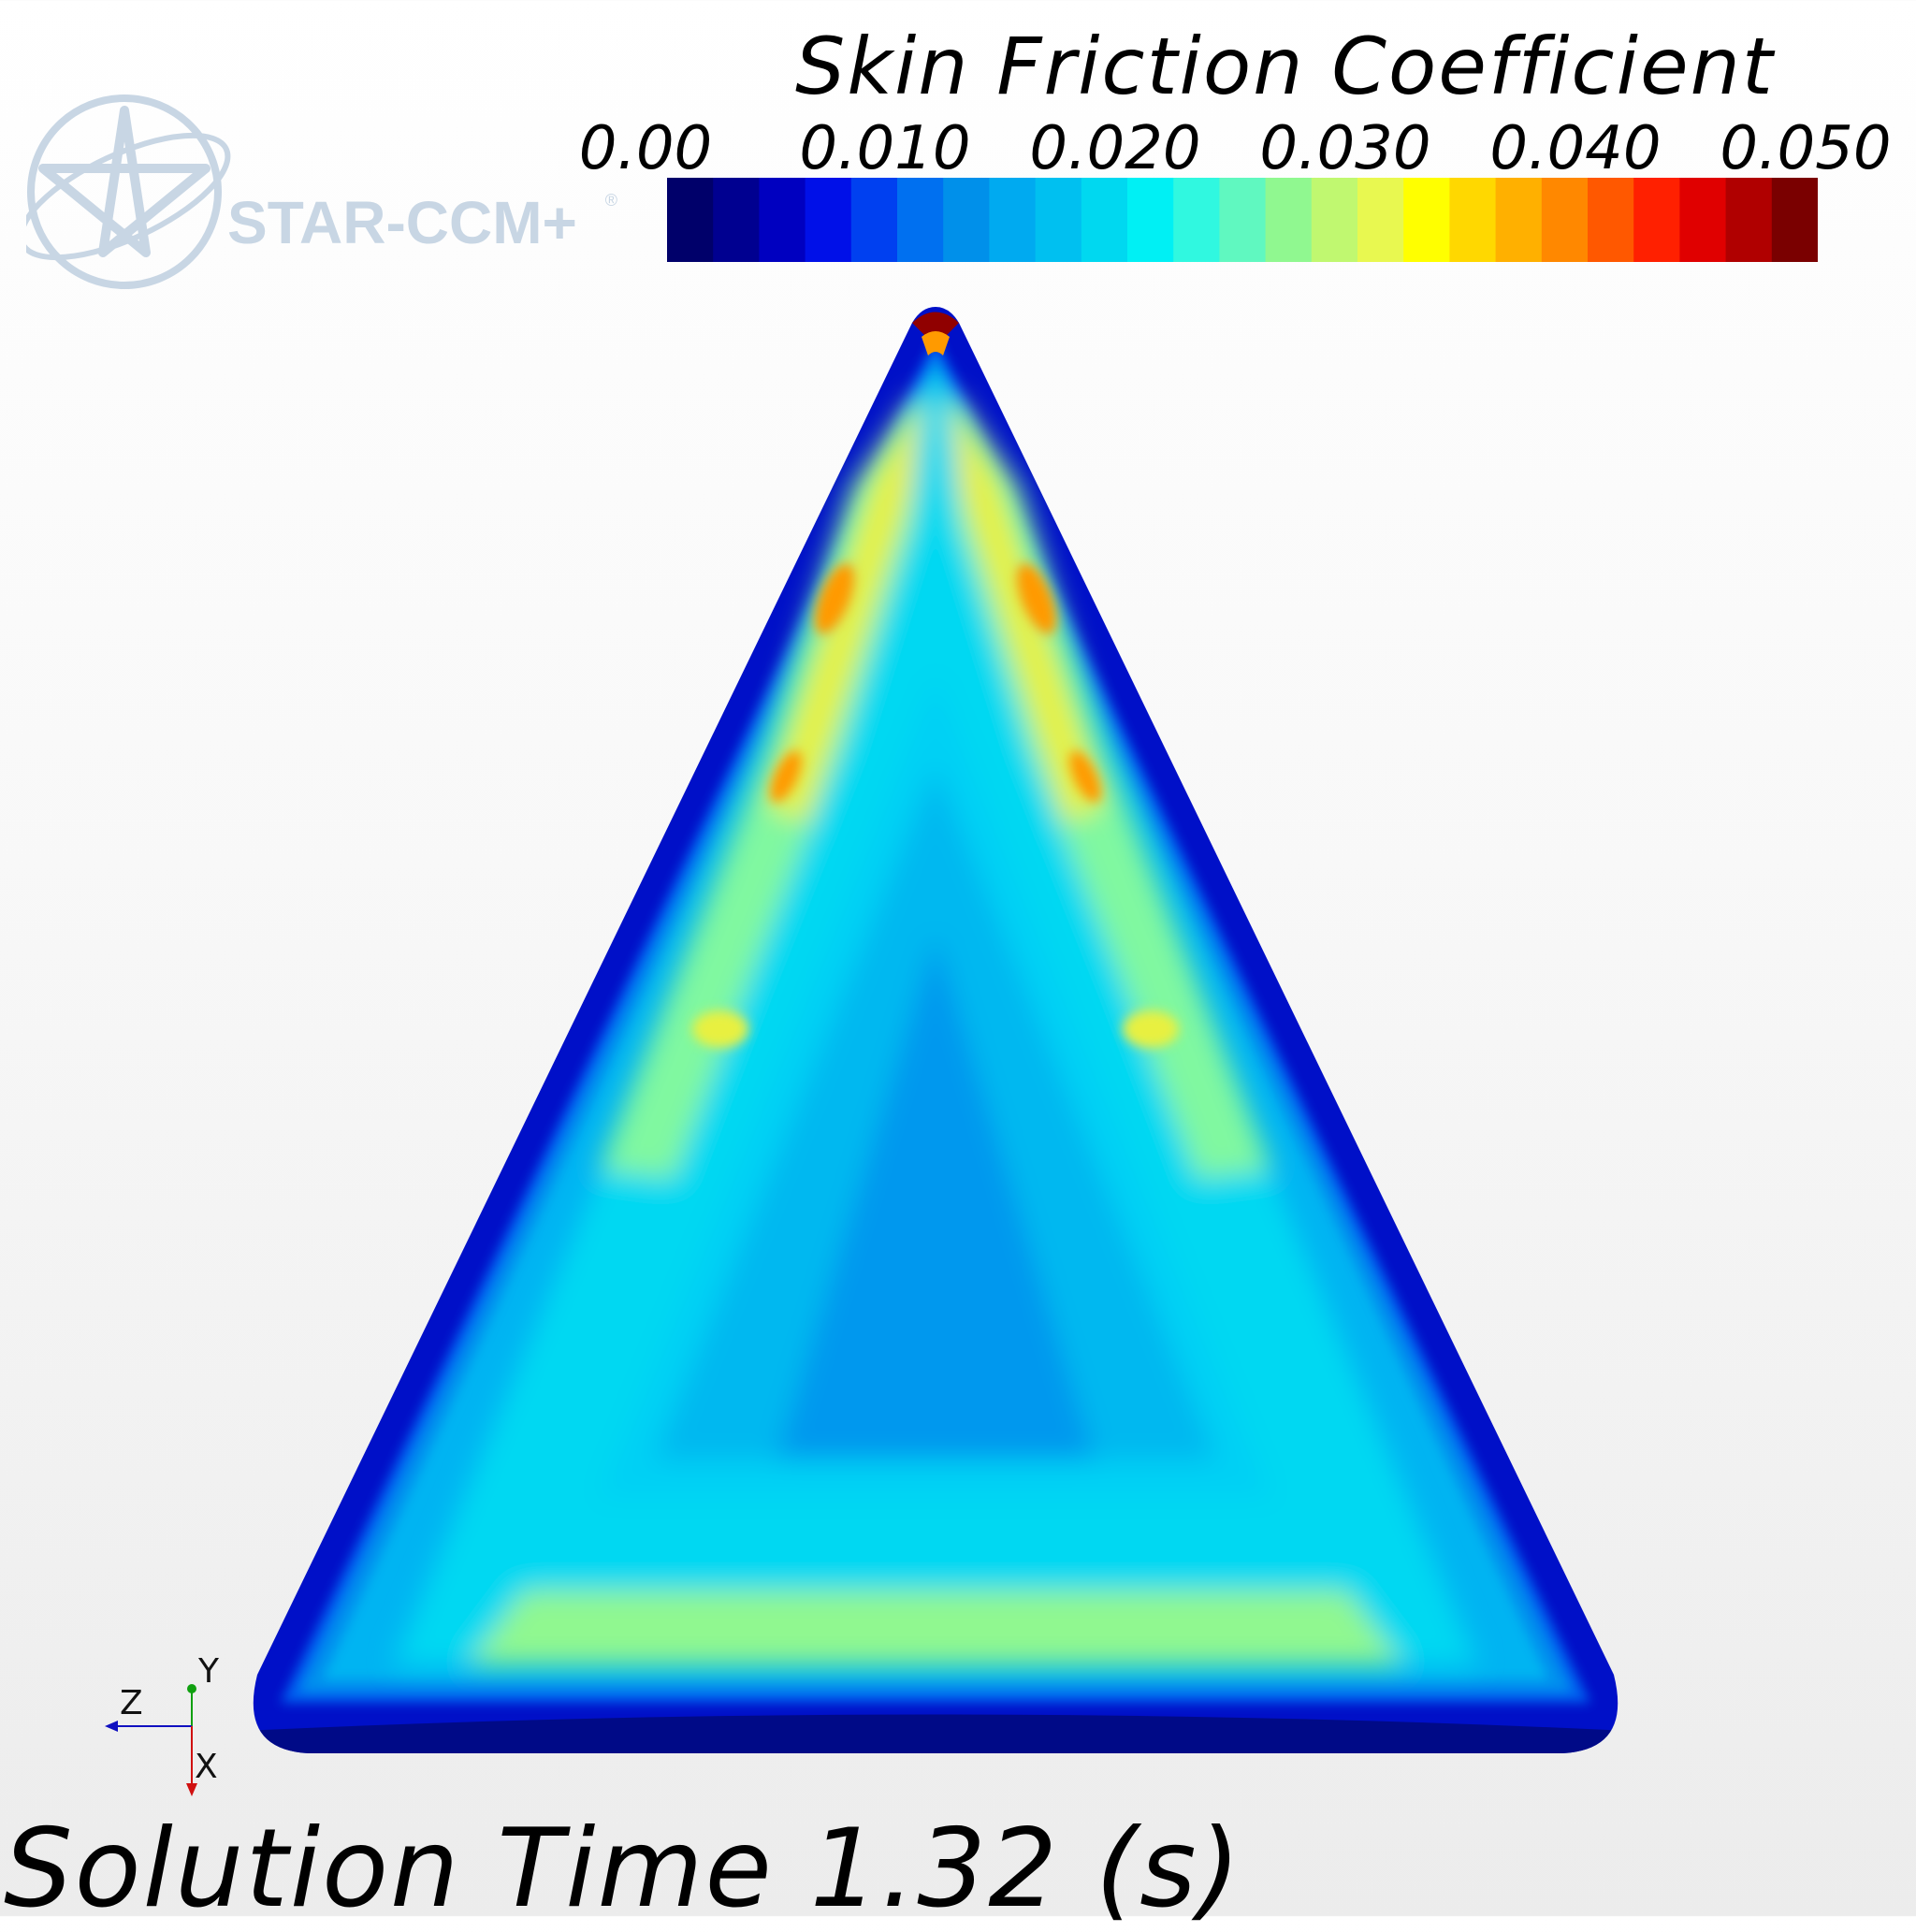 The image size is (1916, 1932). What do you see at coordinates (128, 192) in the screenshot?
I see `star-ccm-logo-icon` at bounding box center [128, 192].